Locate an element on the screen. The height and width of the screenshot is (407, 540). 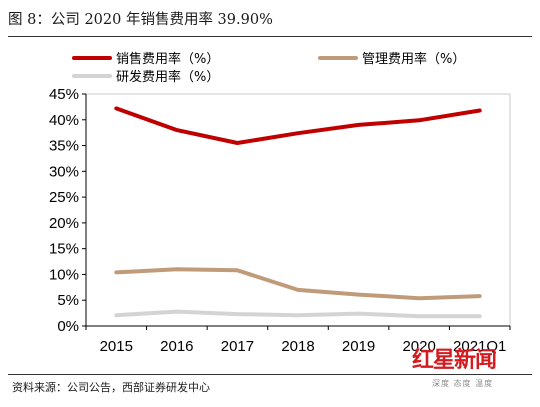
x-tick-label: 2021Q1 is located at coordinates (479, 346).